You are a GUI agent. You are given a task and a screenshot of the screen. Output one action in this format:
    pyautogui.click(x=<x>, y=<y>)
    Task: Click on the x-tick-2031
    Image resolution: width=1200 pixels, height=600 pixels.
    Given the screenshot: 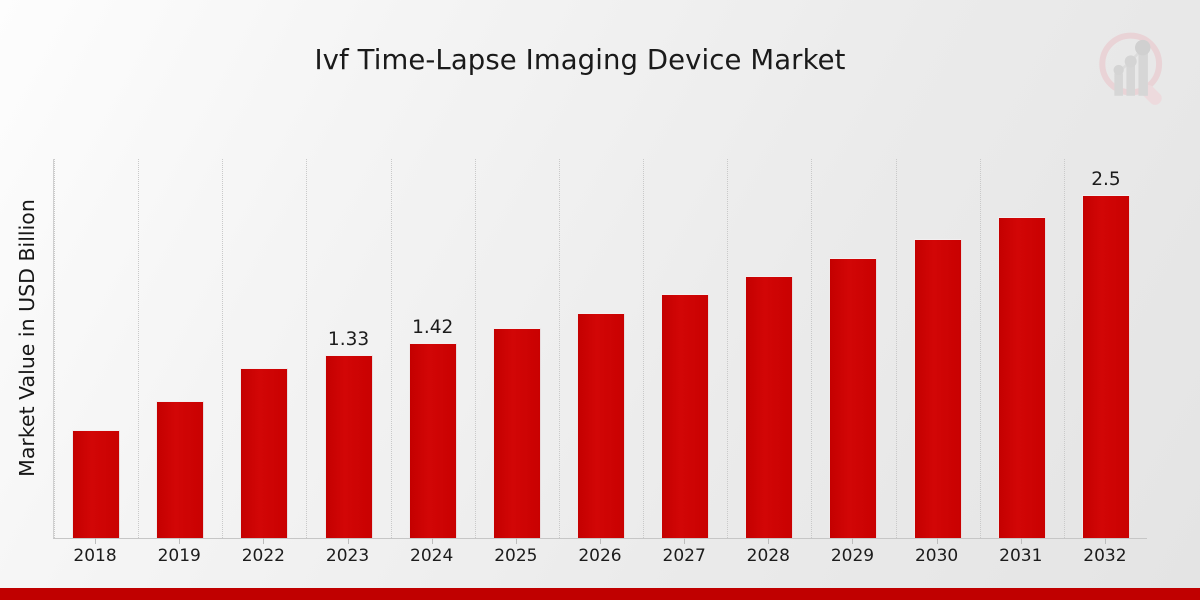 What is the action you would take?
    pyautogui.click(x=1021, y=541)
    